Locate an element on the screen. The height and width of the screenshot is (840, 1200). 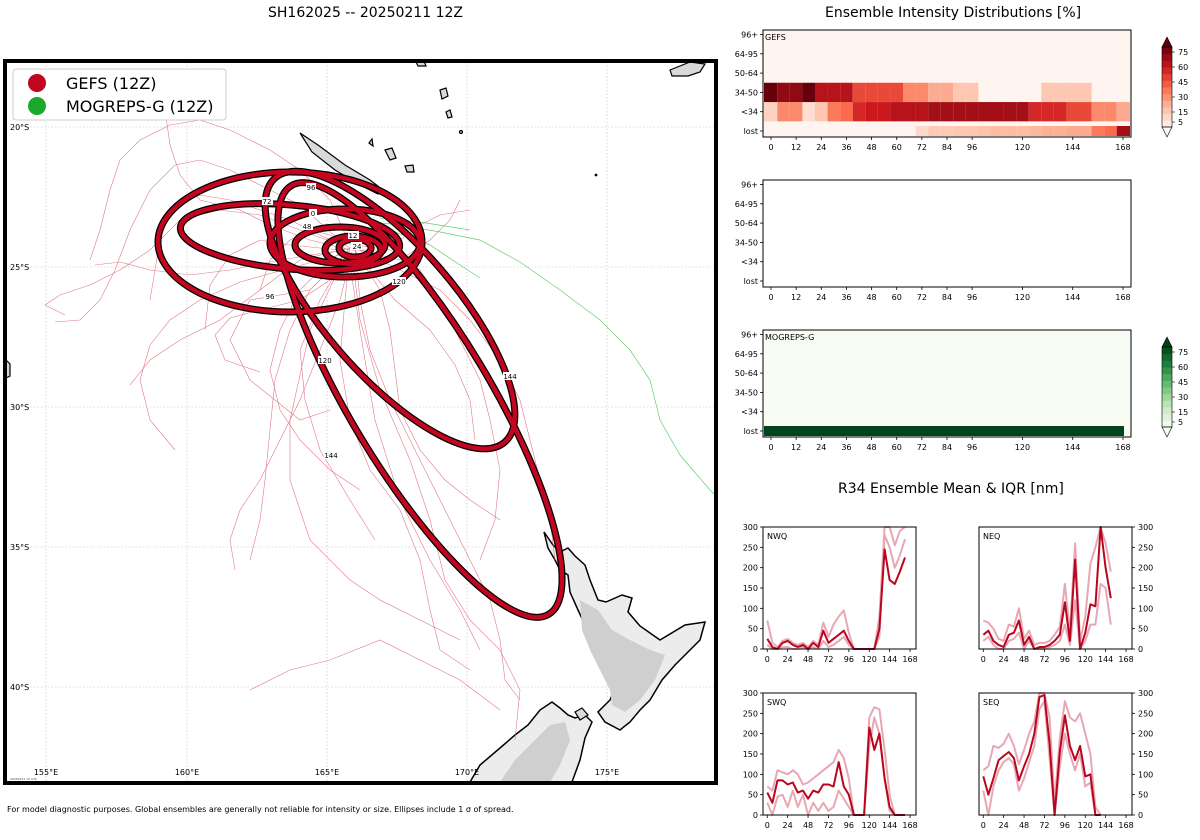
x-tick-label: 84 is located at coordinates (947, 297).